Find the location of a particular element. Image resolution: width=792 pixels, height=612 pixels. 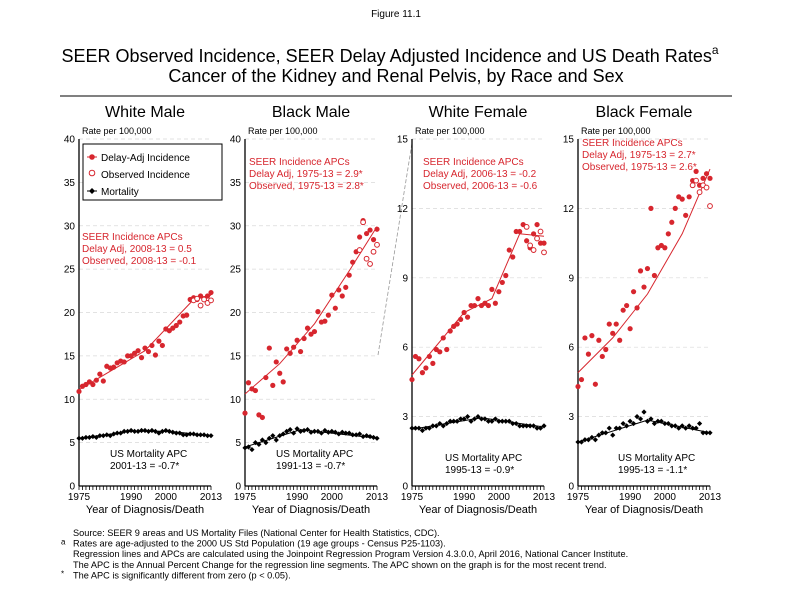

title-superscript: a is located at coordinates (715, 50).